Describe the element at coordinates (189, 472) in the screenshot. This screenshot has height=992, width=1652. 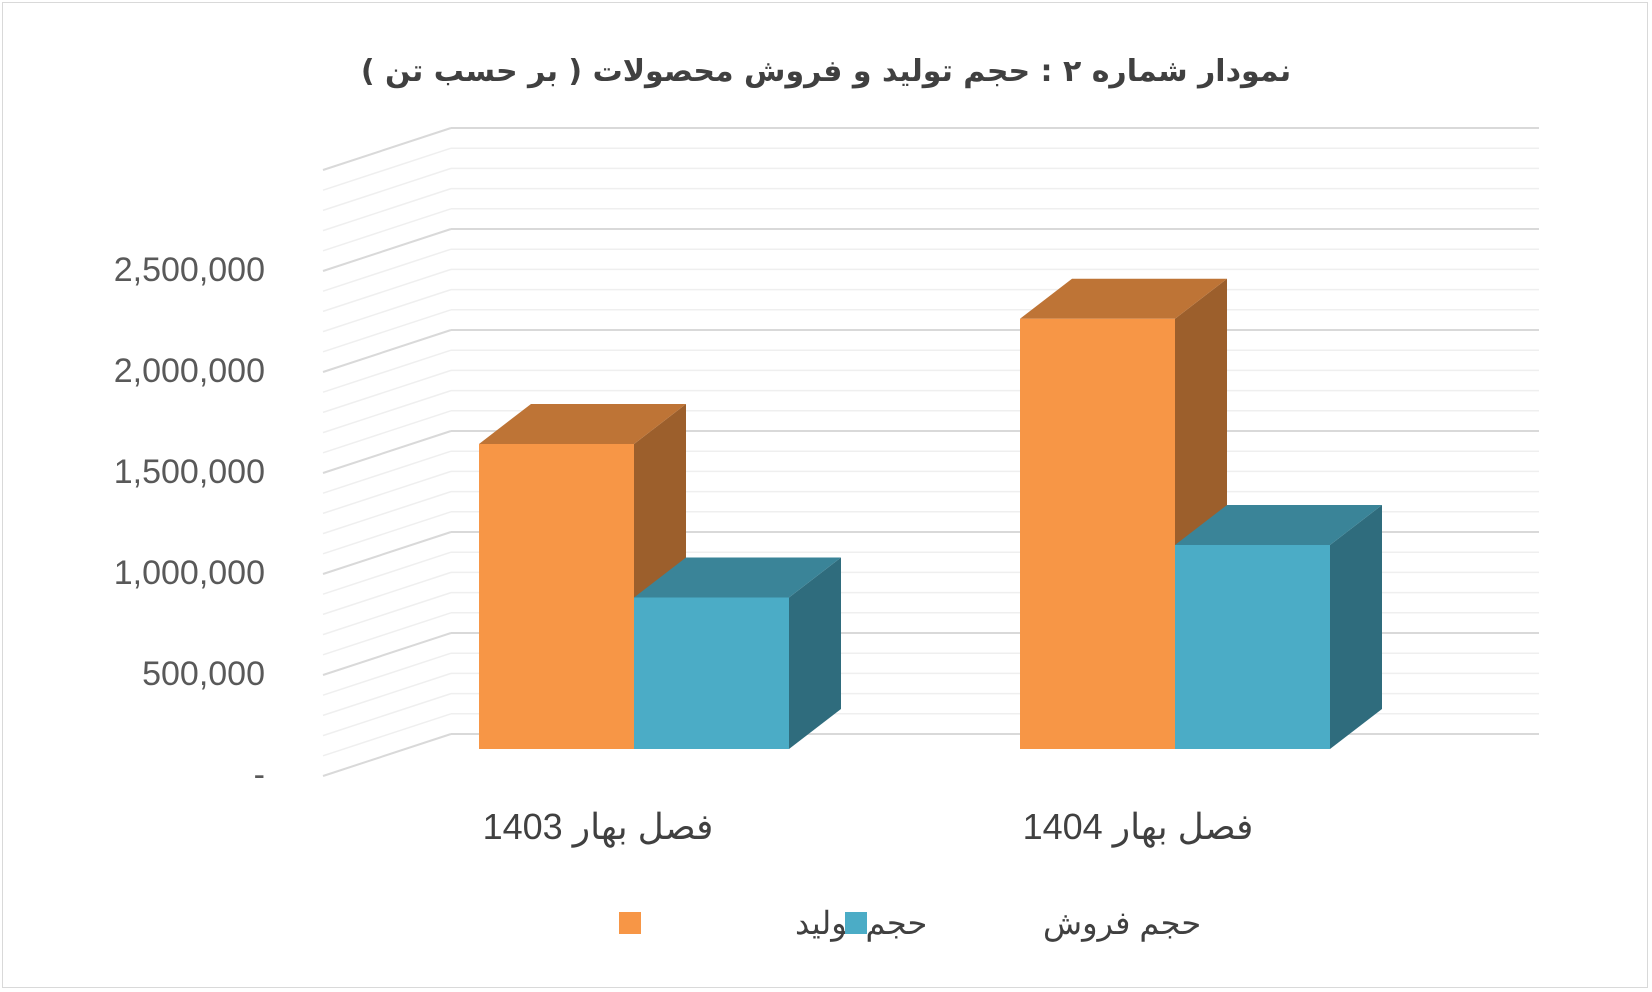
I see `y-tick-label: 1,500,000` at that location.